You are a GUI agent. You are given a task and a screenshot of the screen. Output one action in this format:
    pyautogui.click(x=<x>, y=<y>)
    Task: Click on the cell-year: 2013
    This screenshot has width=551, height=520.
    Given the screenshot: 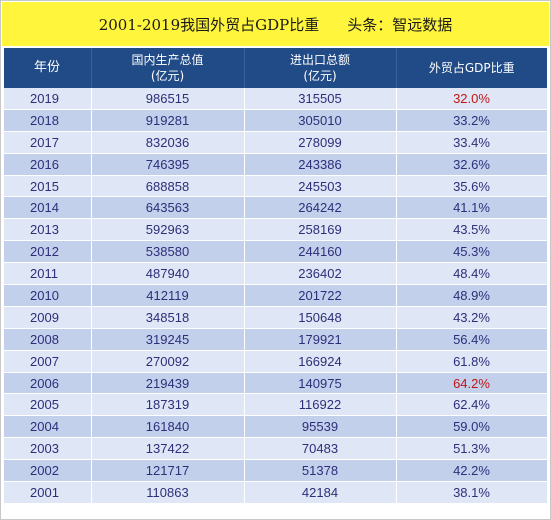 What is the action you would take?
    pyautogui.click(x=48, y=230)
    